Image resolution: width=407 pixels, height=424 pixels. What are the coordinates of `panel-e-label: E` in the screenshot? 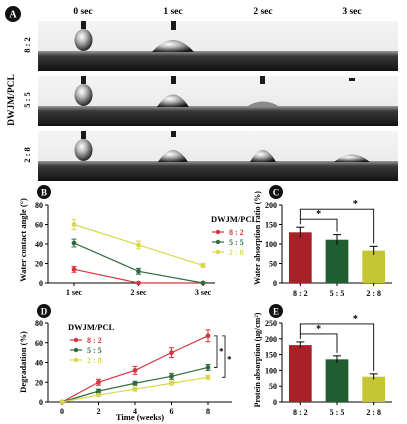 It's located at (276, 312).